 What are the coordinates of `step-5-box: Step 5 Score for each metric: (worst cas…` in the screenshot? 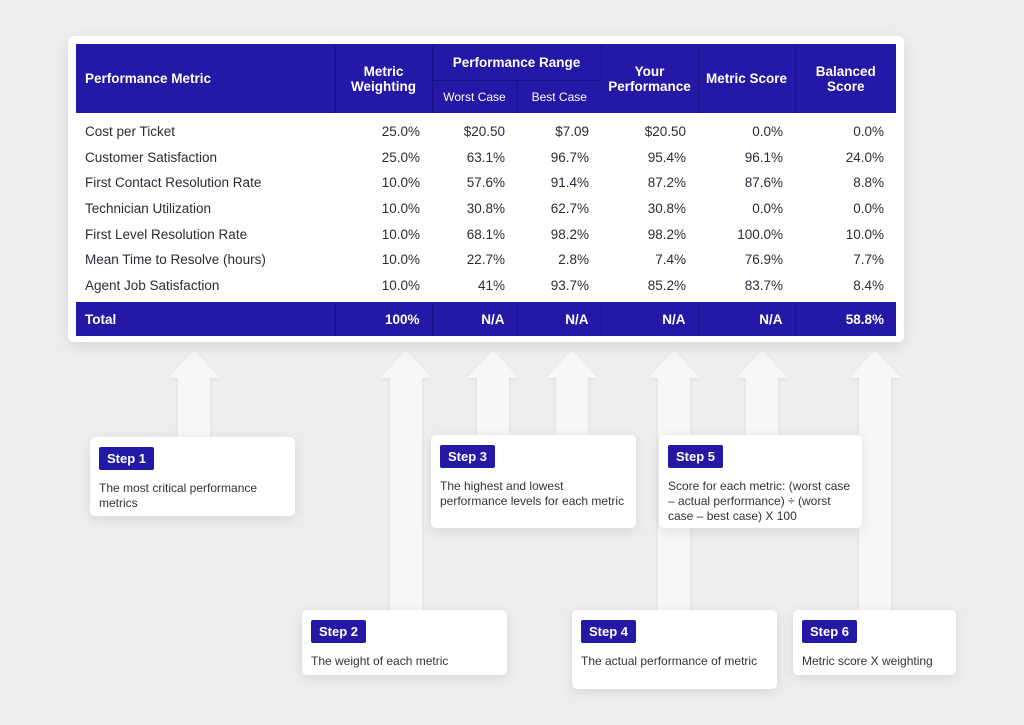 It's located at (760, 481).